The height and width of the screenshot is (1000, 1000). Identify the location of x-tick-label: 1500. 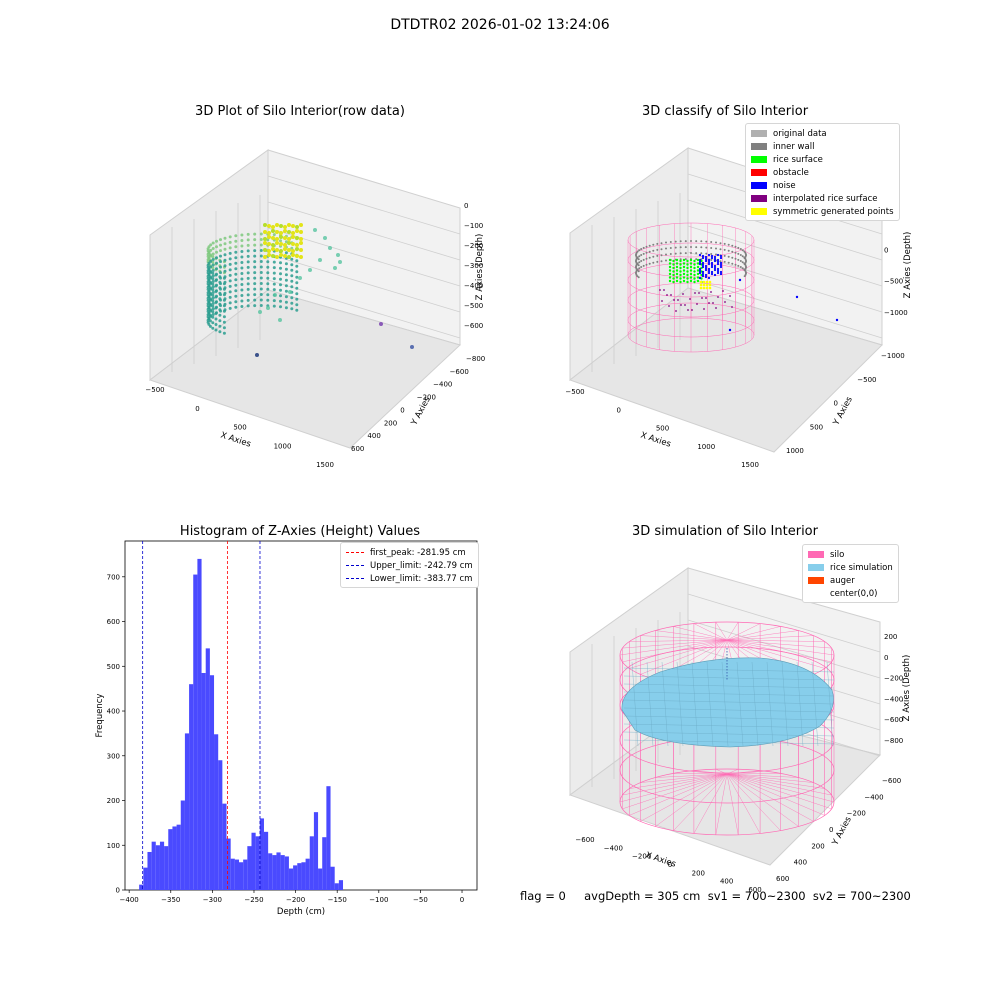
(325, 465).